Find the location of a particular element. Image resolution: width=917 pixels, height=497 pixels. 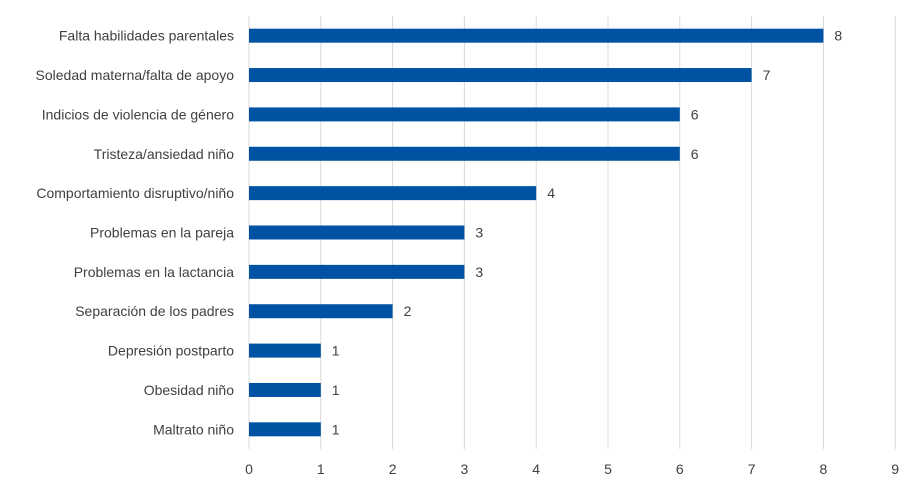

x-tick-label: 2 is located at coordinates (393, 469).